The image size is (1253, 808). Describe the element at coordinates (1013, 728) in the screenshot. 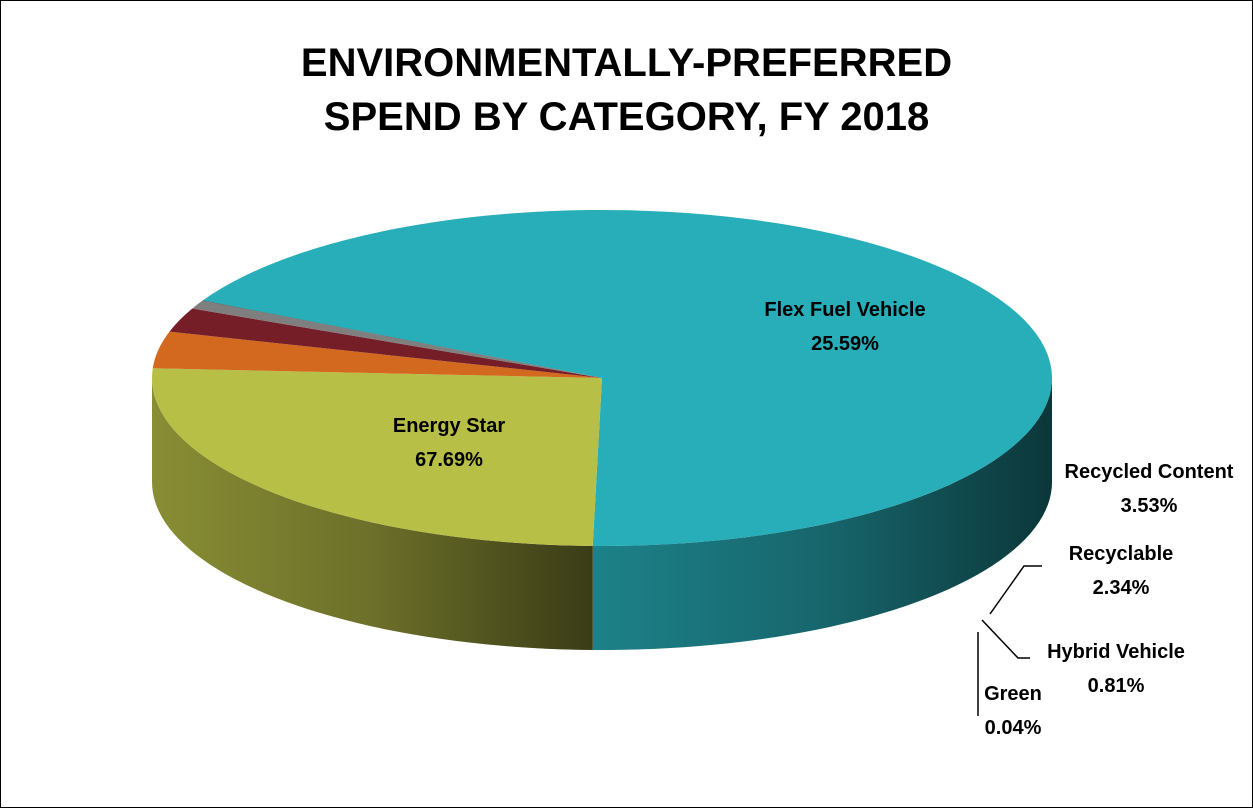

I see `slice-label-value-green: 0.04%` at that location.